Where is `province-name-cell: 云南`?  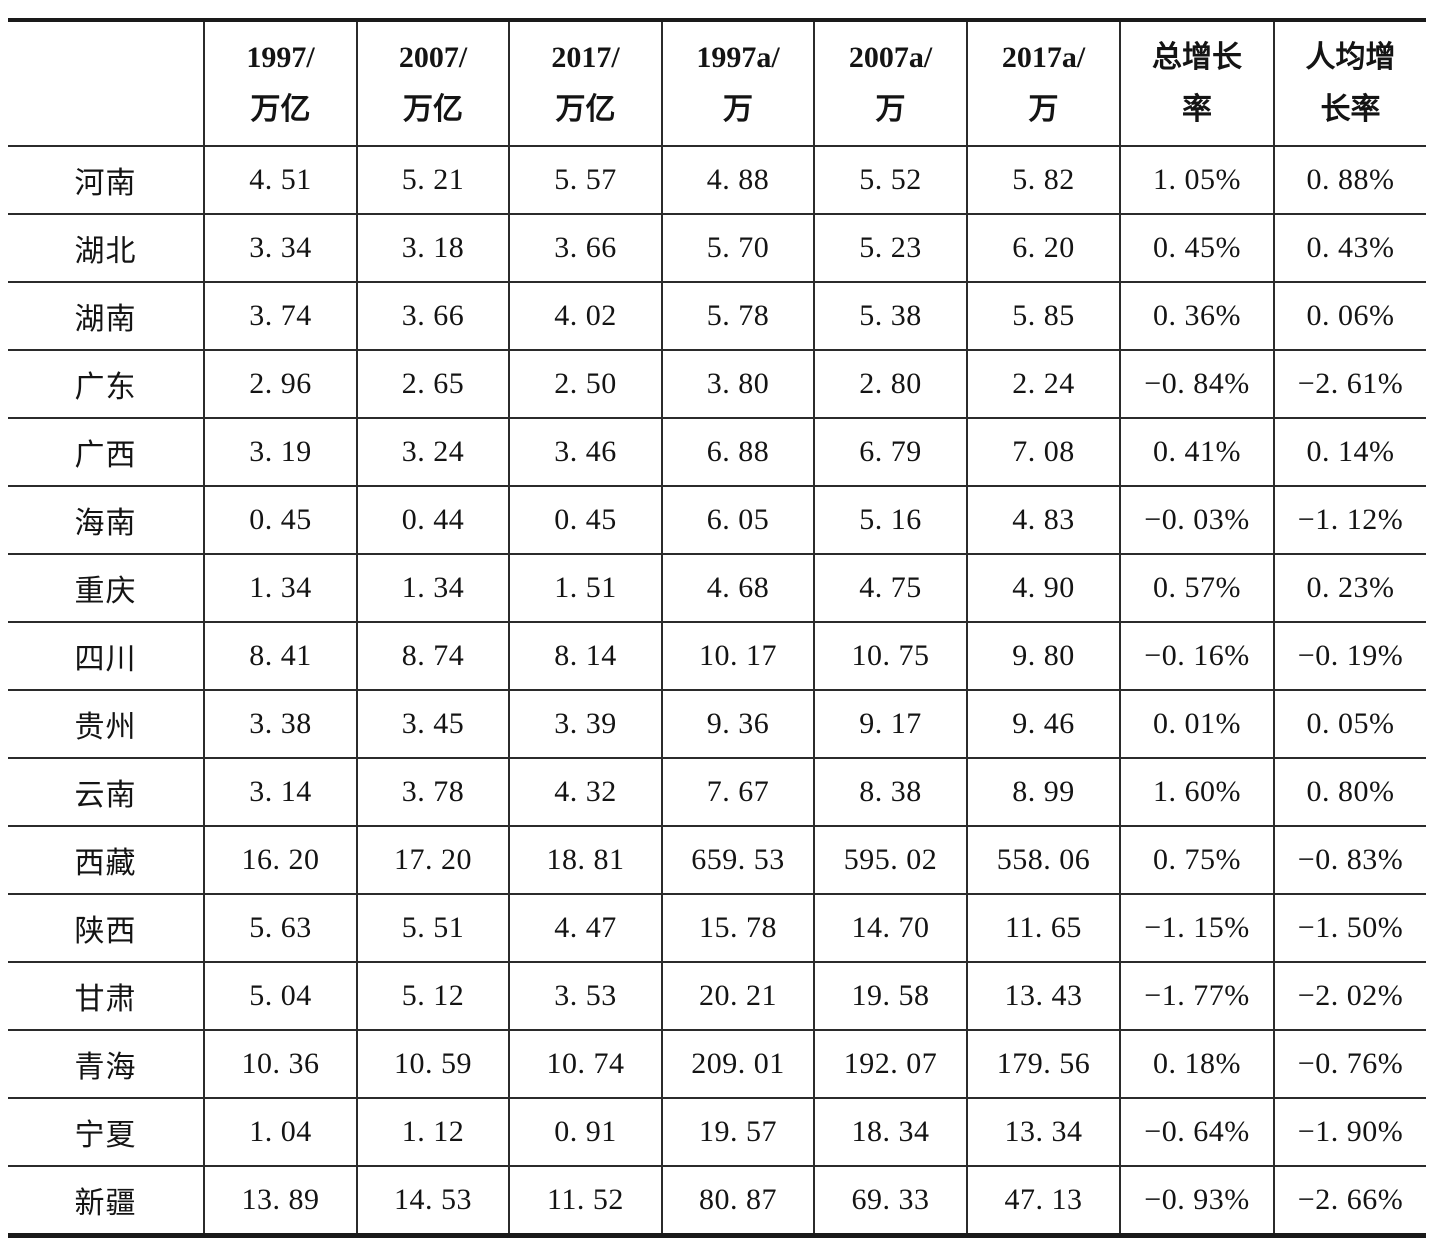 province-name-cell: 云南 is located at coordinates (106, 792).